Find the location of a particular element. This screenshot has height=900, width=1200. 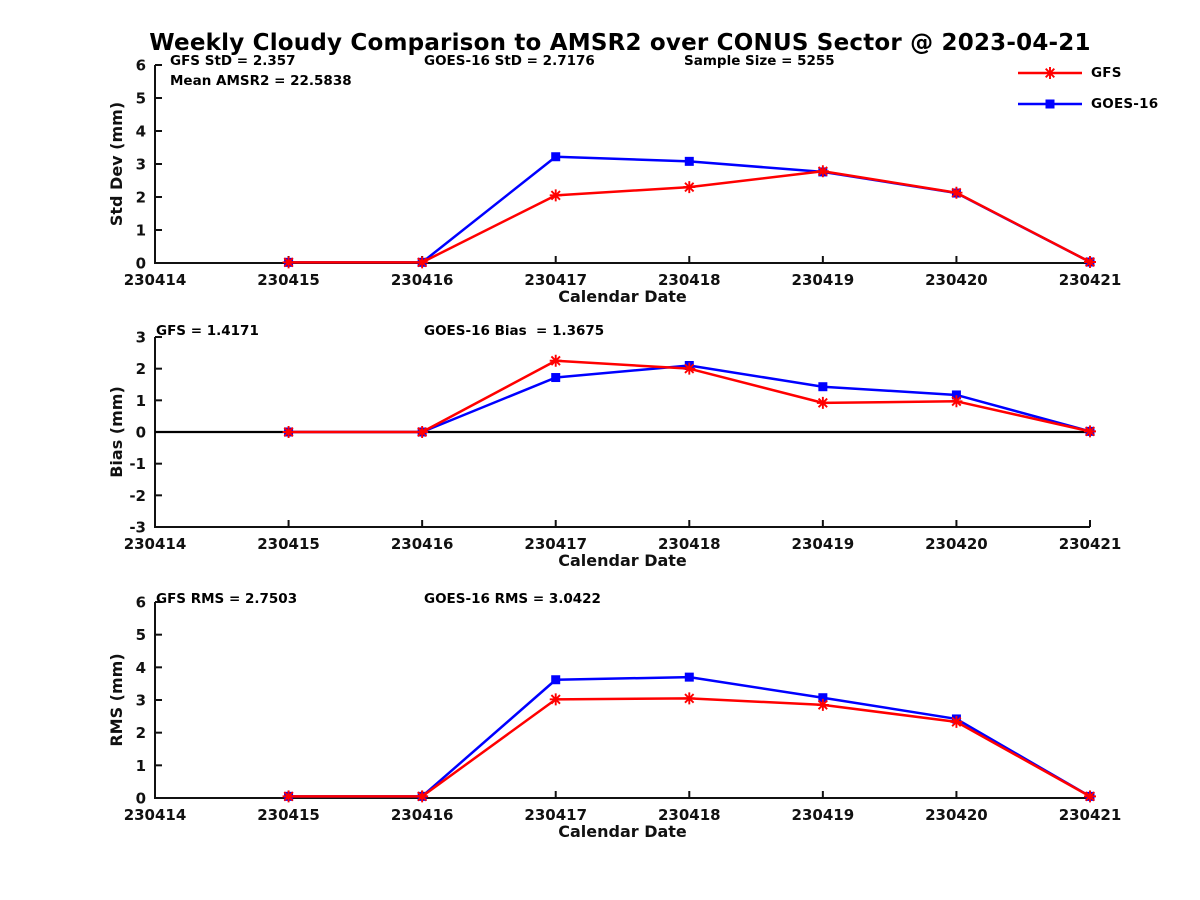

y-axis-label: RMS (mm) is located at coordinates (116, 699).